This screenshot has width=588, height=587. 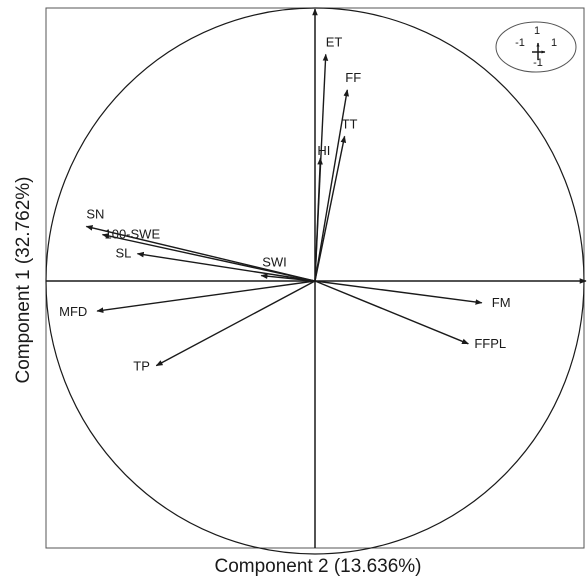 I want to click on vector-hi, so click(x=318, y=219).